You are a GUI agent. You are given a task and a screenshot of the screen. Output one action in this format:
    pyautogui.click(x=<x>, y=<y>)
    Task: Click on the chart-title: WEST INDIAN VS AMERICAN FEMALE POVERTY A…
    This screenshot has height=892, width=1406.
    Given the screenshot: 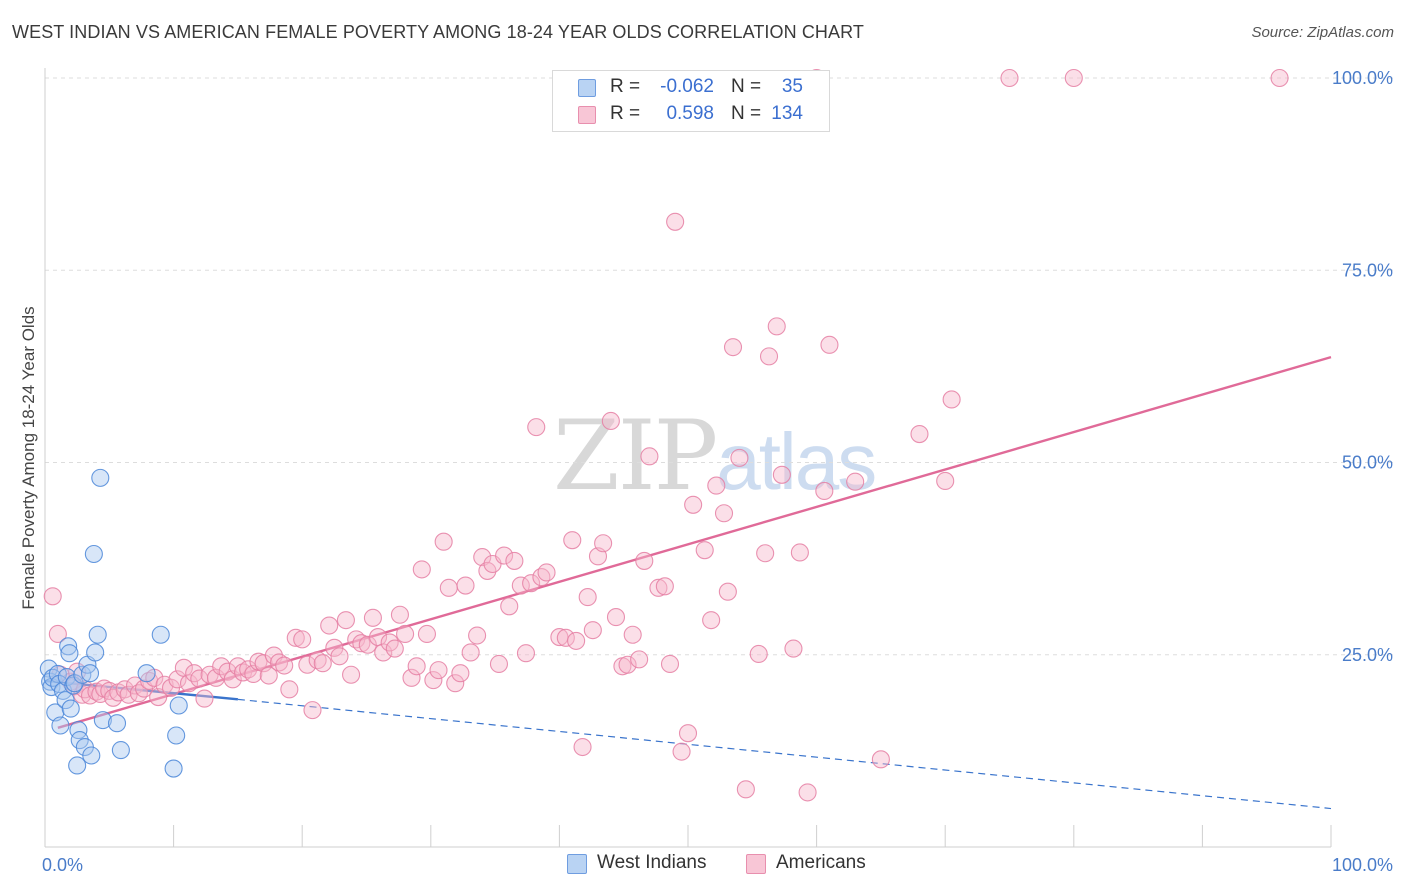 What is the action you would take?
    pyautogui.click(x=438, y=32)
    